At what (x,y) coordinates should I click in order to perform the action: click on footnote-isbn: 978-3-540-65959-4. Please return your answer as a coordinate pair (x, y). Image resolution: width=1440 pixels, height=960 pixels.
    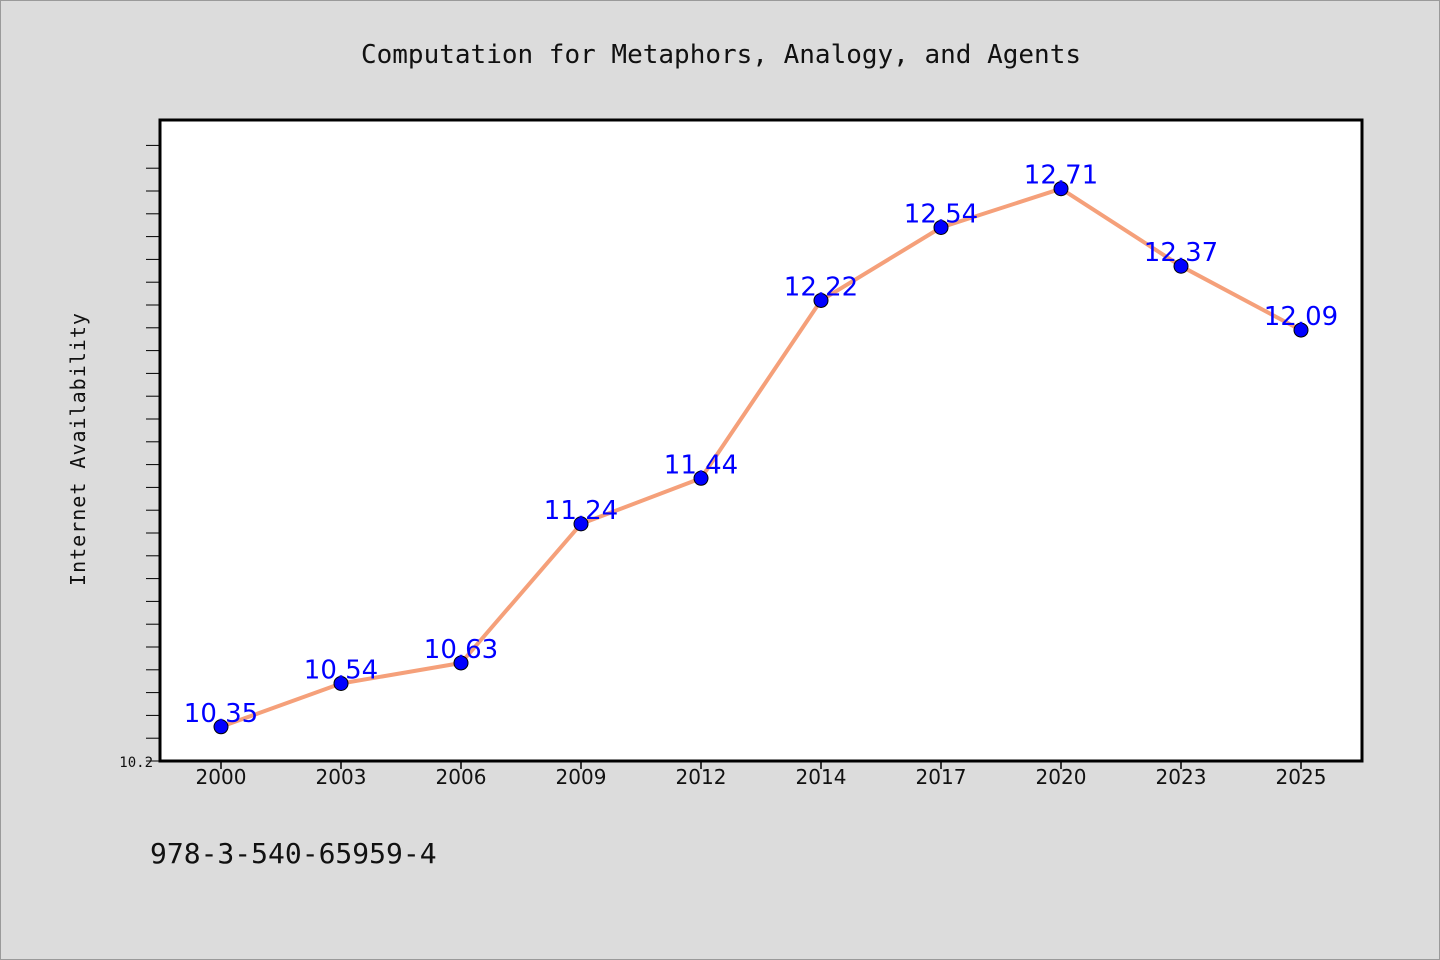
    Looking at the image, I should click on (293, 853).